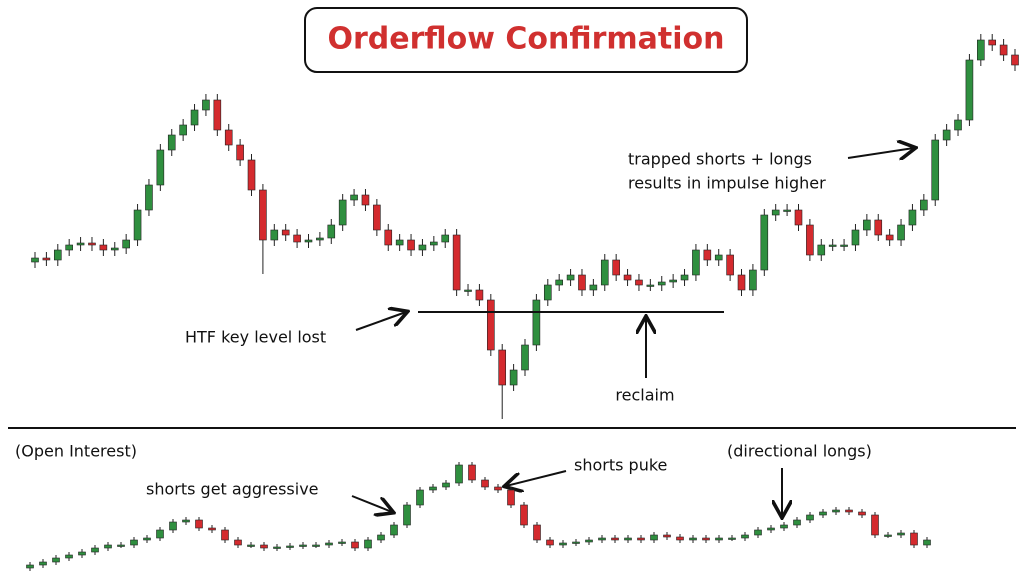 The image size is (1024, 574). I want to click on annotation: shorts get aggressive, so click(232, 489).